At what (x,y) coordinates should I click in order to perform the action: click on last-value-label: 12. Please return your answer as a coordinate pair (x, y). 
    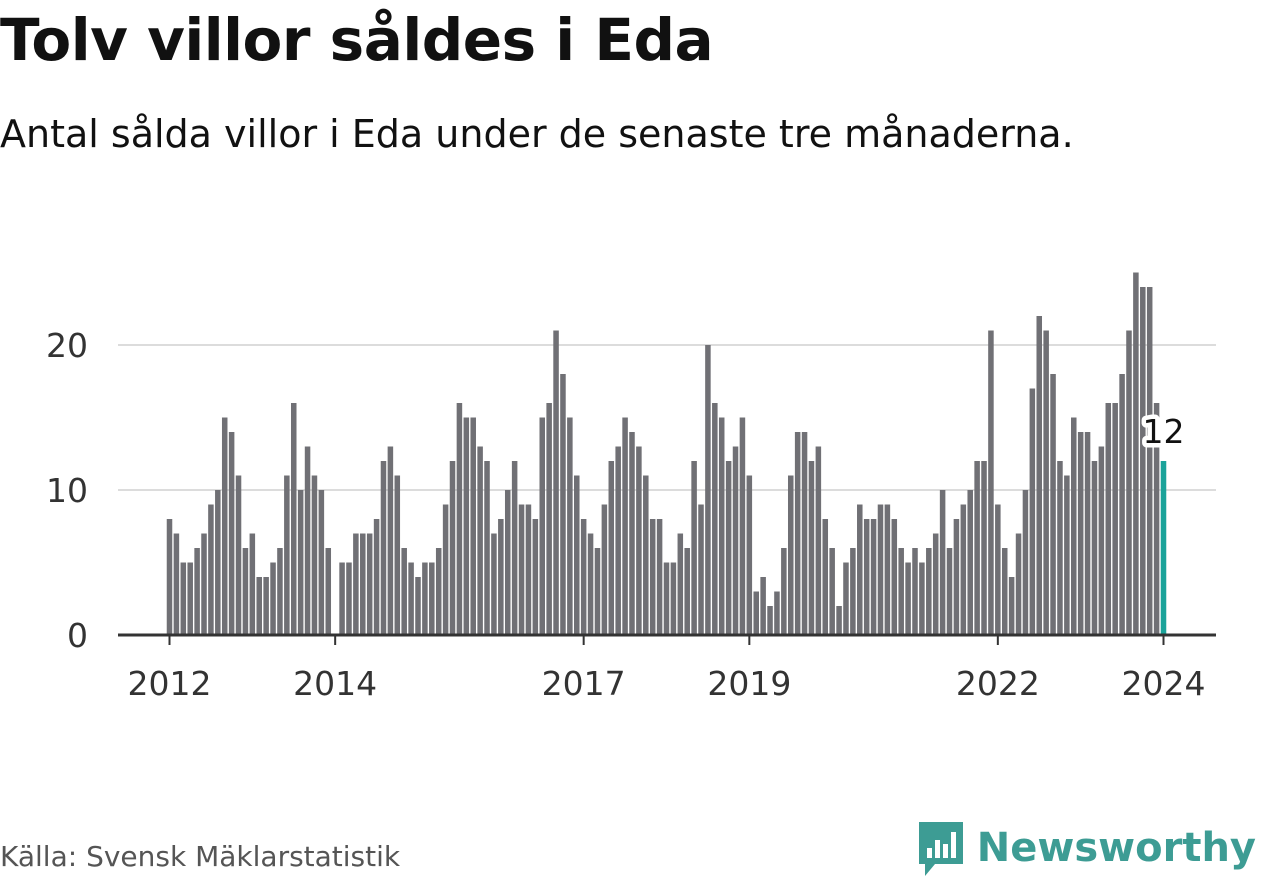
    Looking at the image, I should click on (1164, 431).